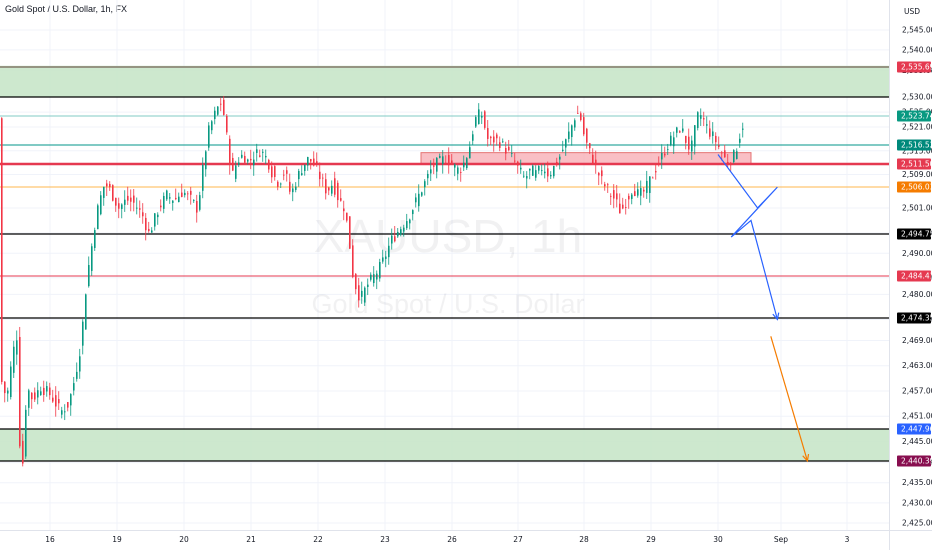  I want to click on projection-paths, so click(763, 308).